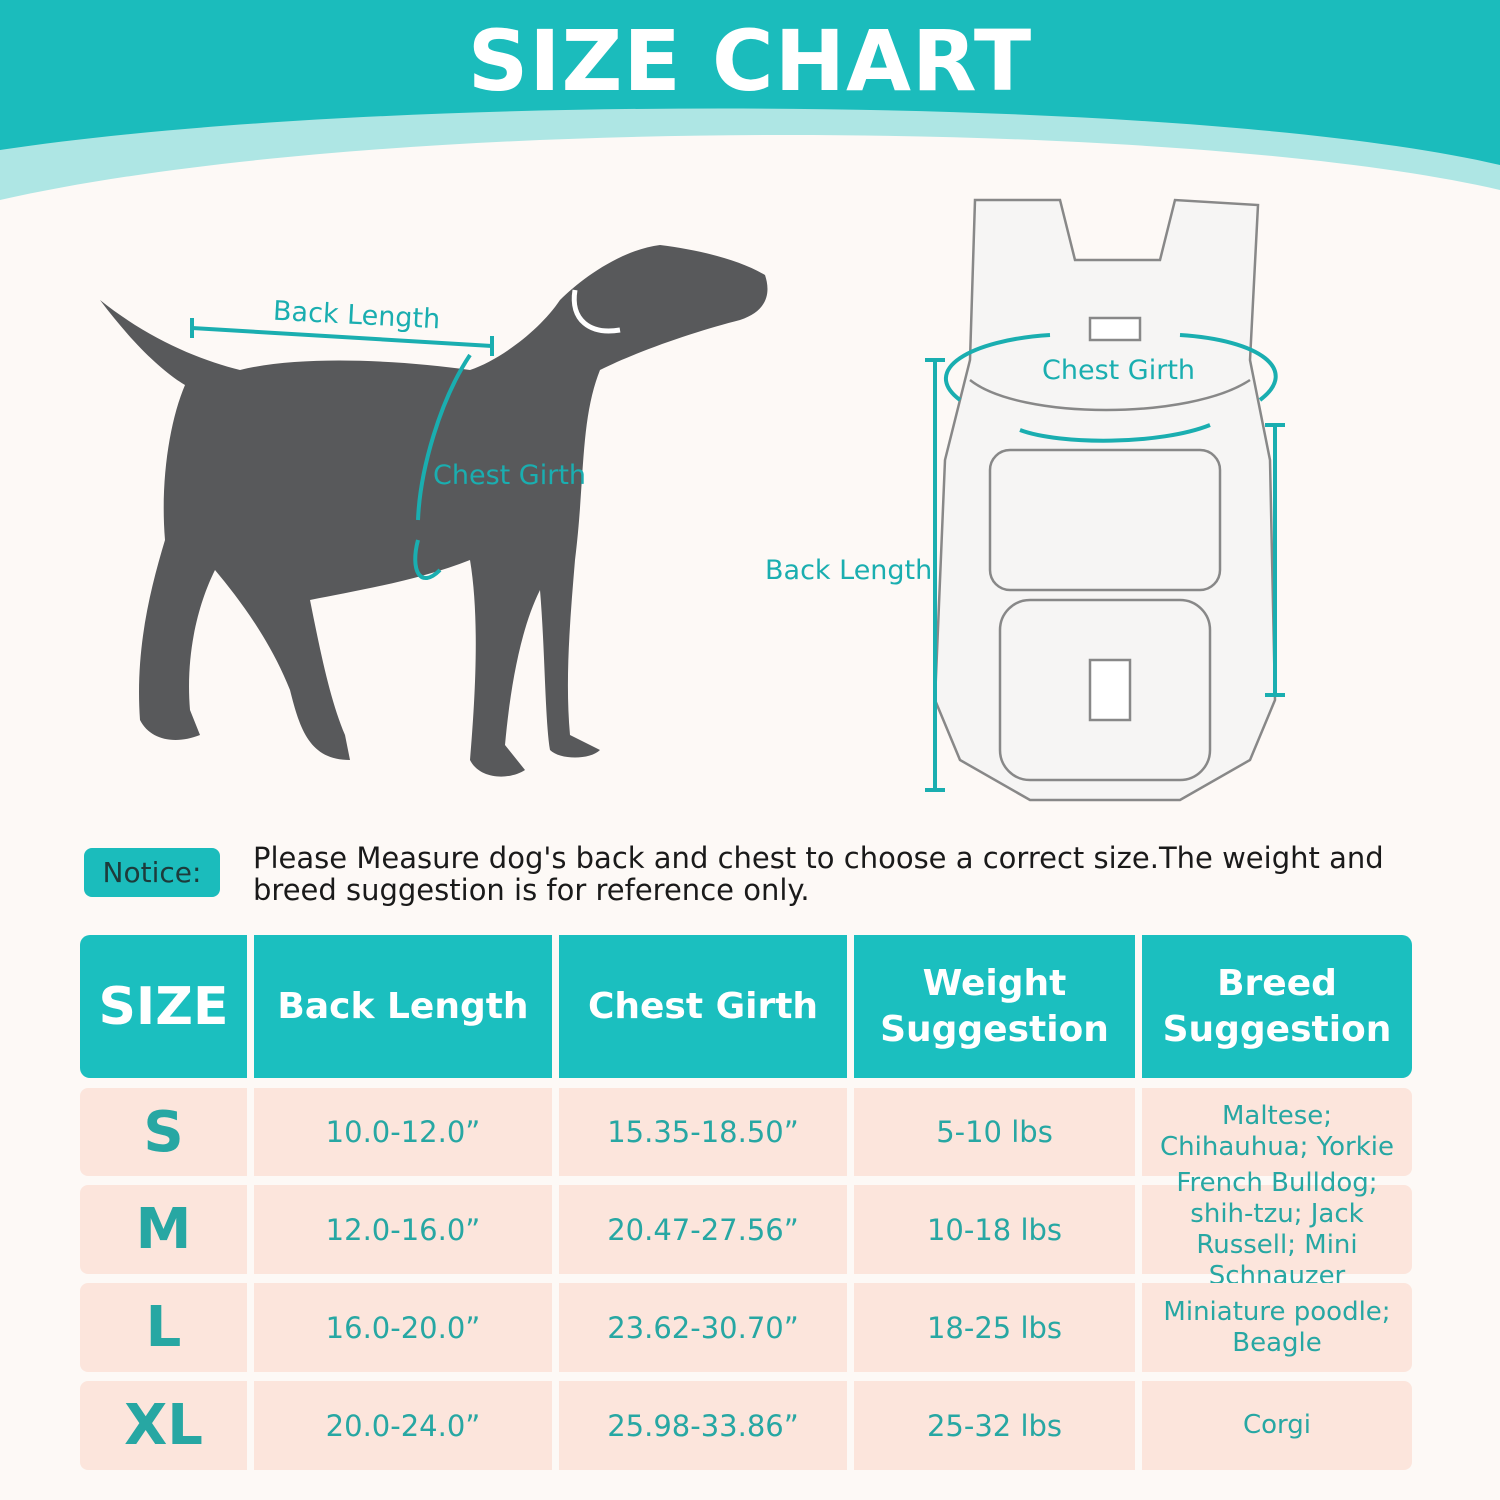 The image size is (1500, 1500). I want to click on cell-size: S, so click(163, 1132).